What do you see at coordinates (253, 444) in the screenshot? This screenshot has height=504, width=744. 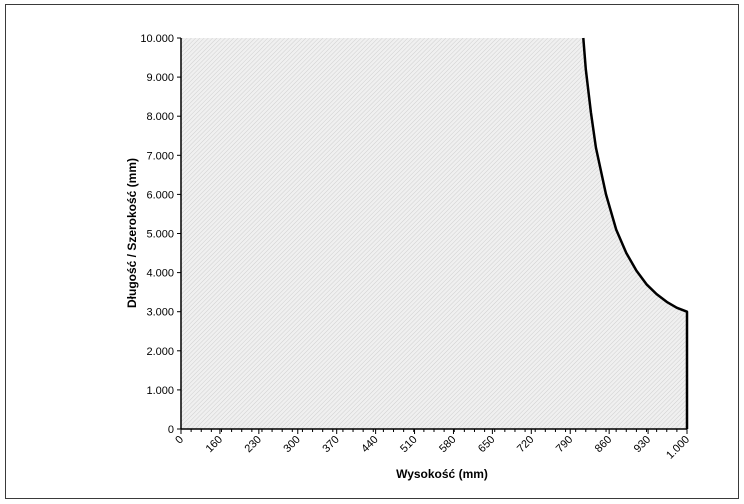 I see `x-tick-label: 230` at bounding box center [253, 444].